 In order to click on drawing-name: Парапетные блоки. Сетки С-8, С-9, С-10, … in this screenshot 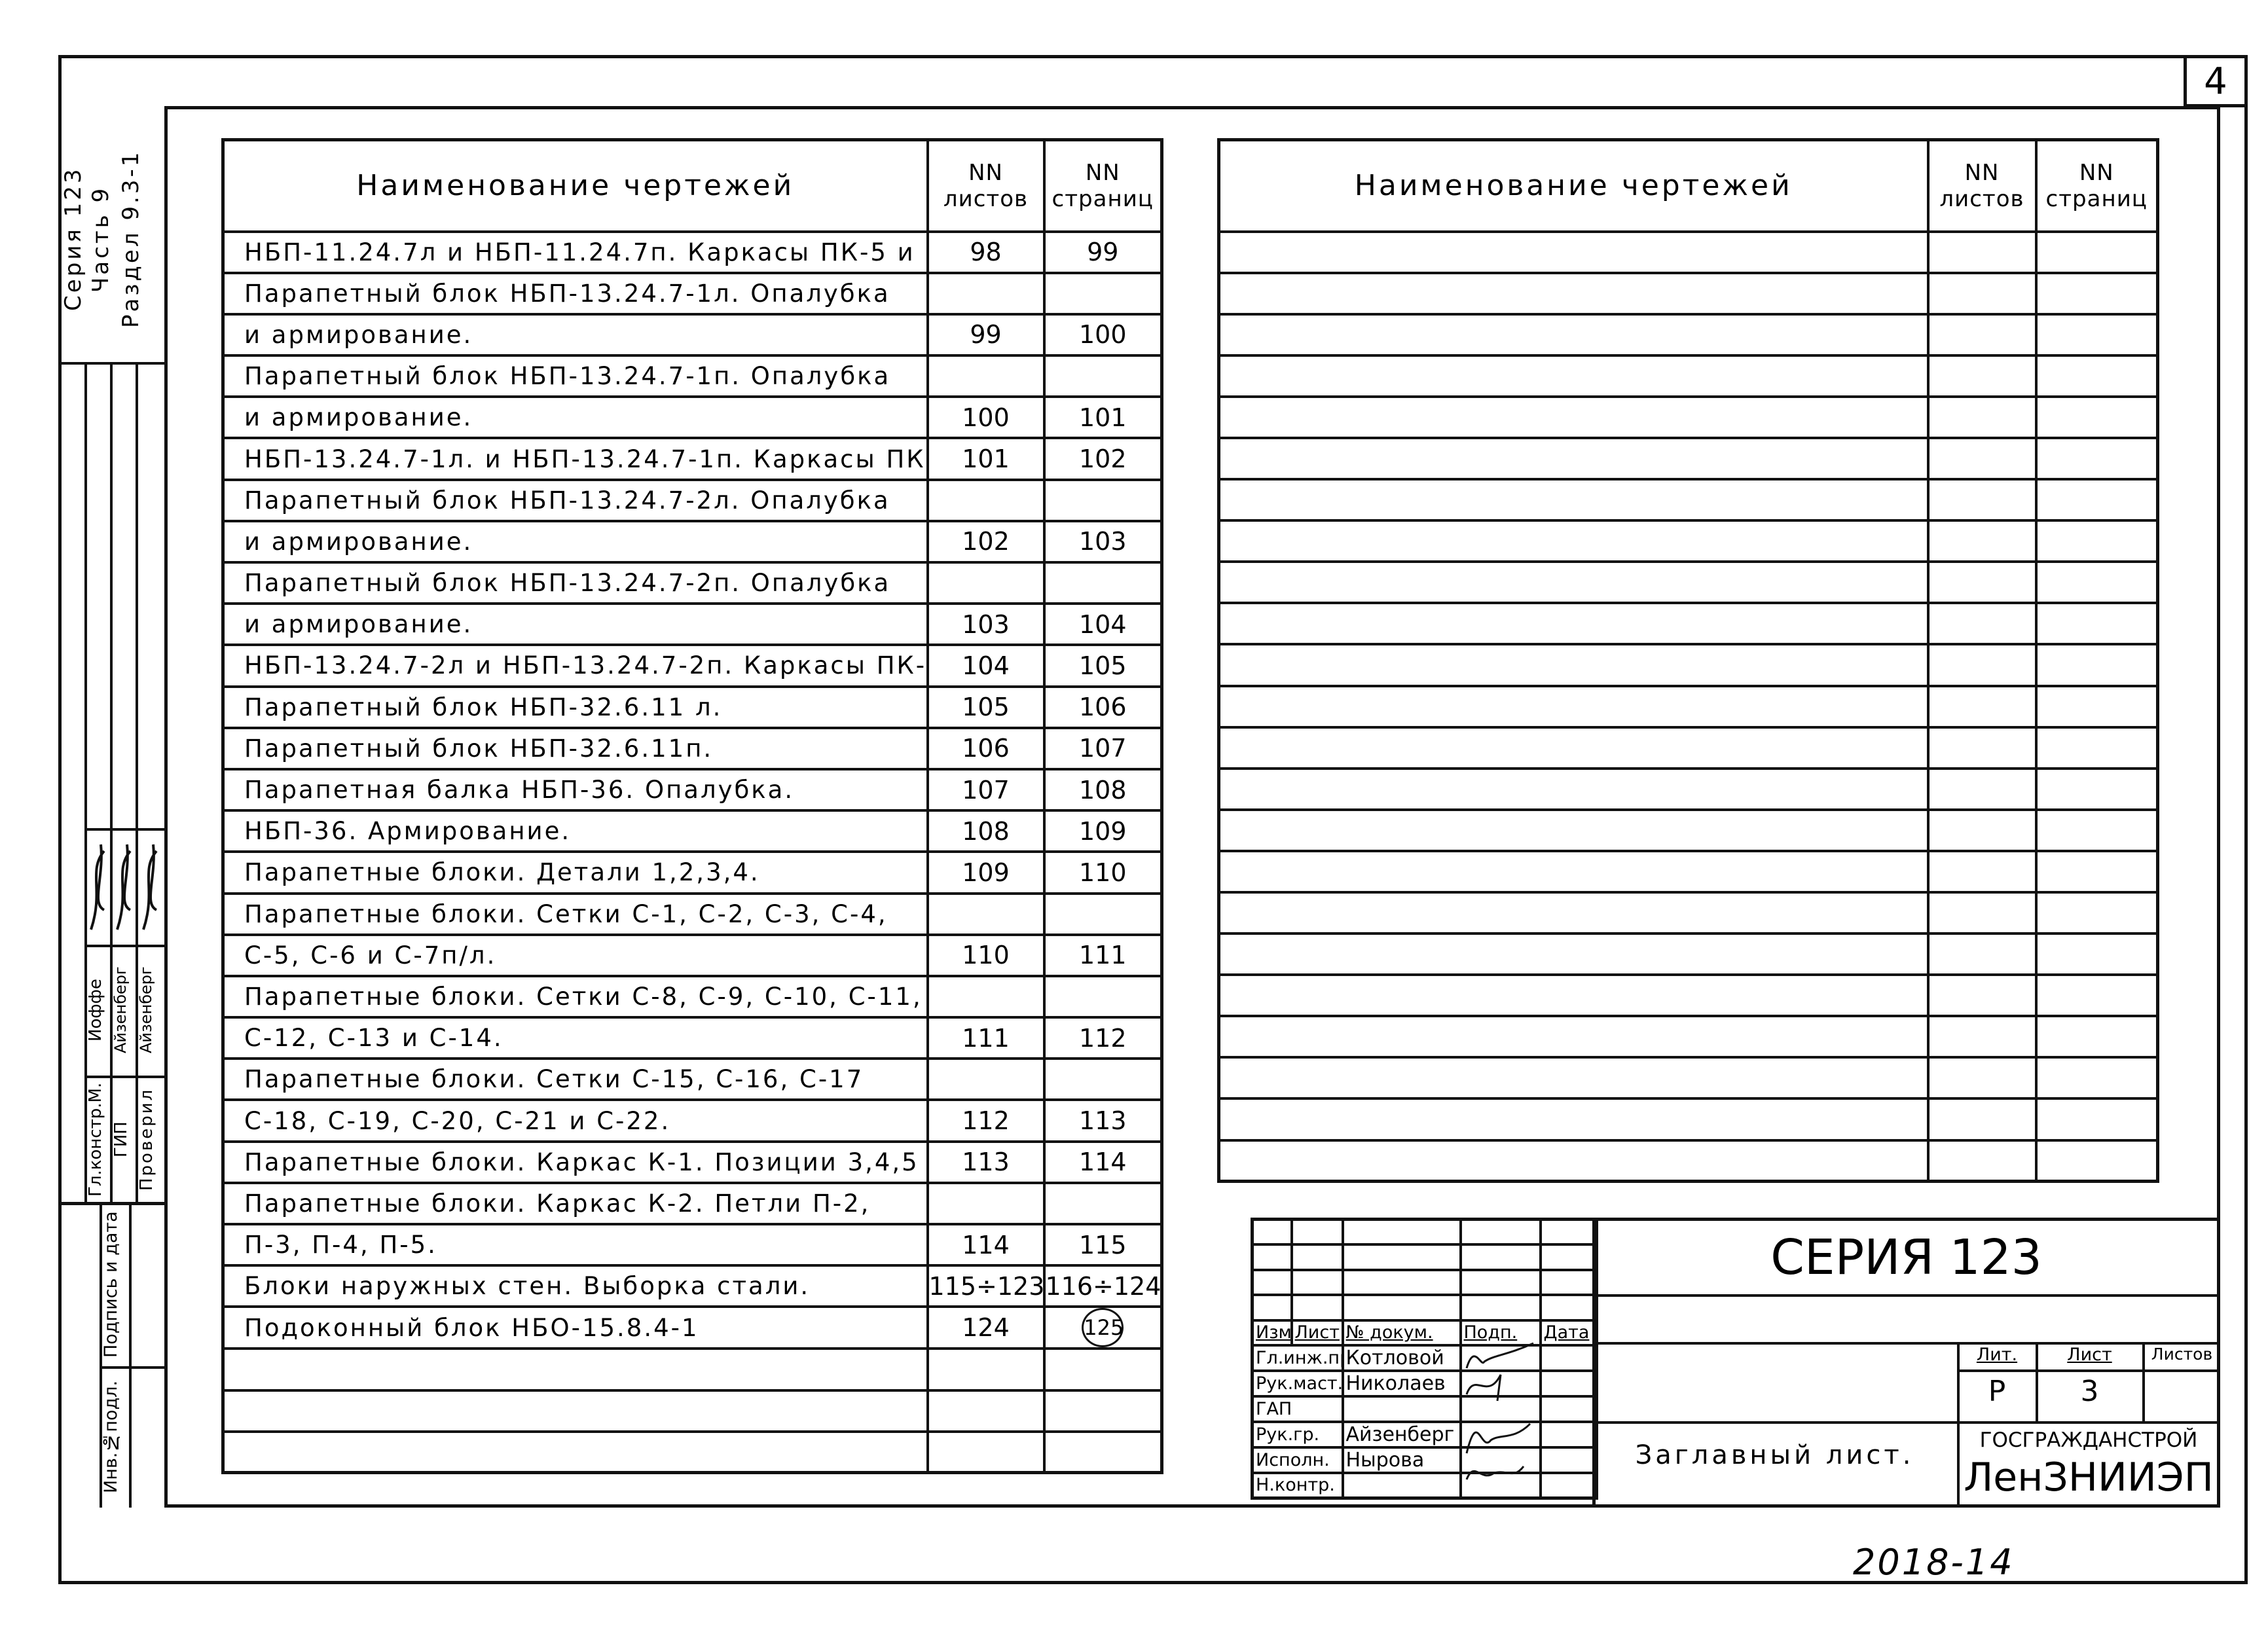, I will do `click(575, 996)`.